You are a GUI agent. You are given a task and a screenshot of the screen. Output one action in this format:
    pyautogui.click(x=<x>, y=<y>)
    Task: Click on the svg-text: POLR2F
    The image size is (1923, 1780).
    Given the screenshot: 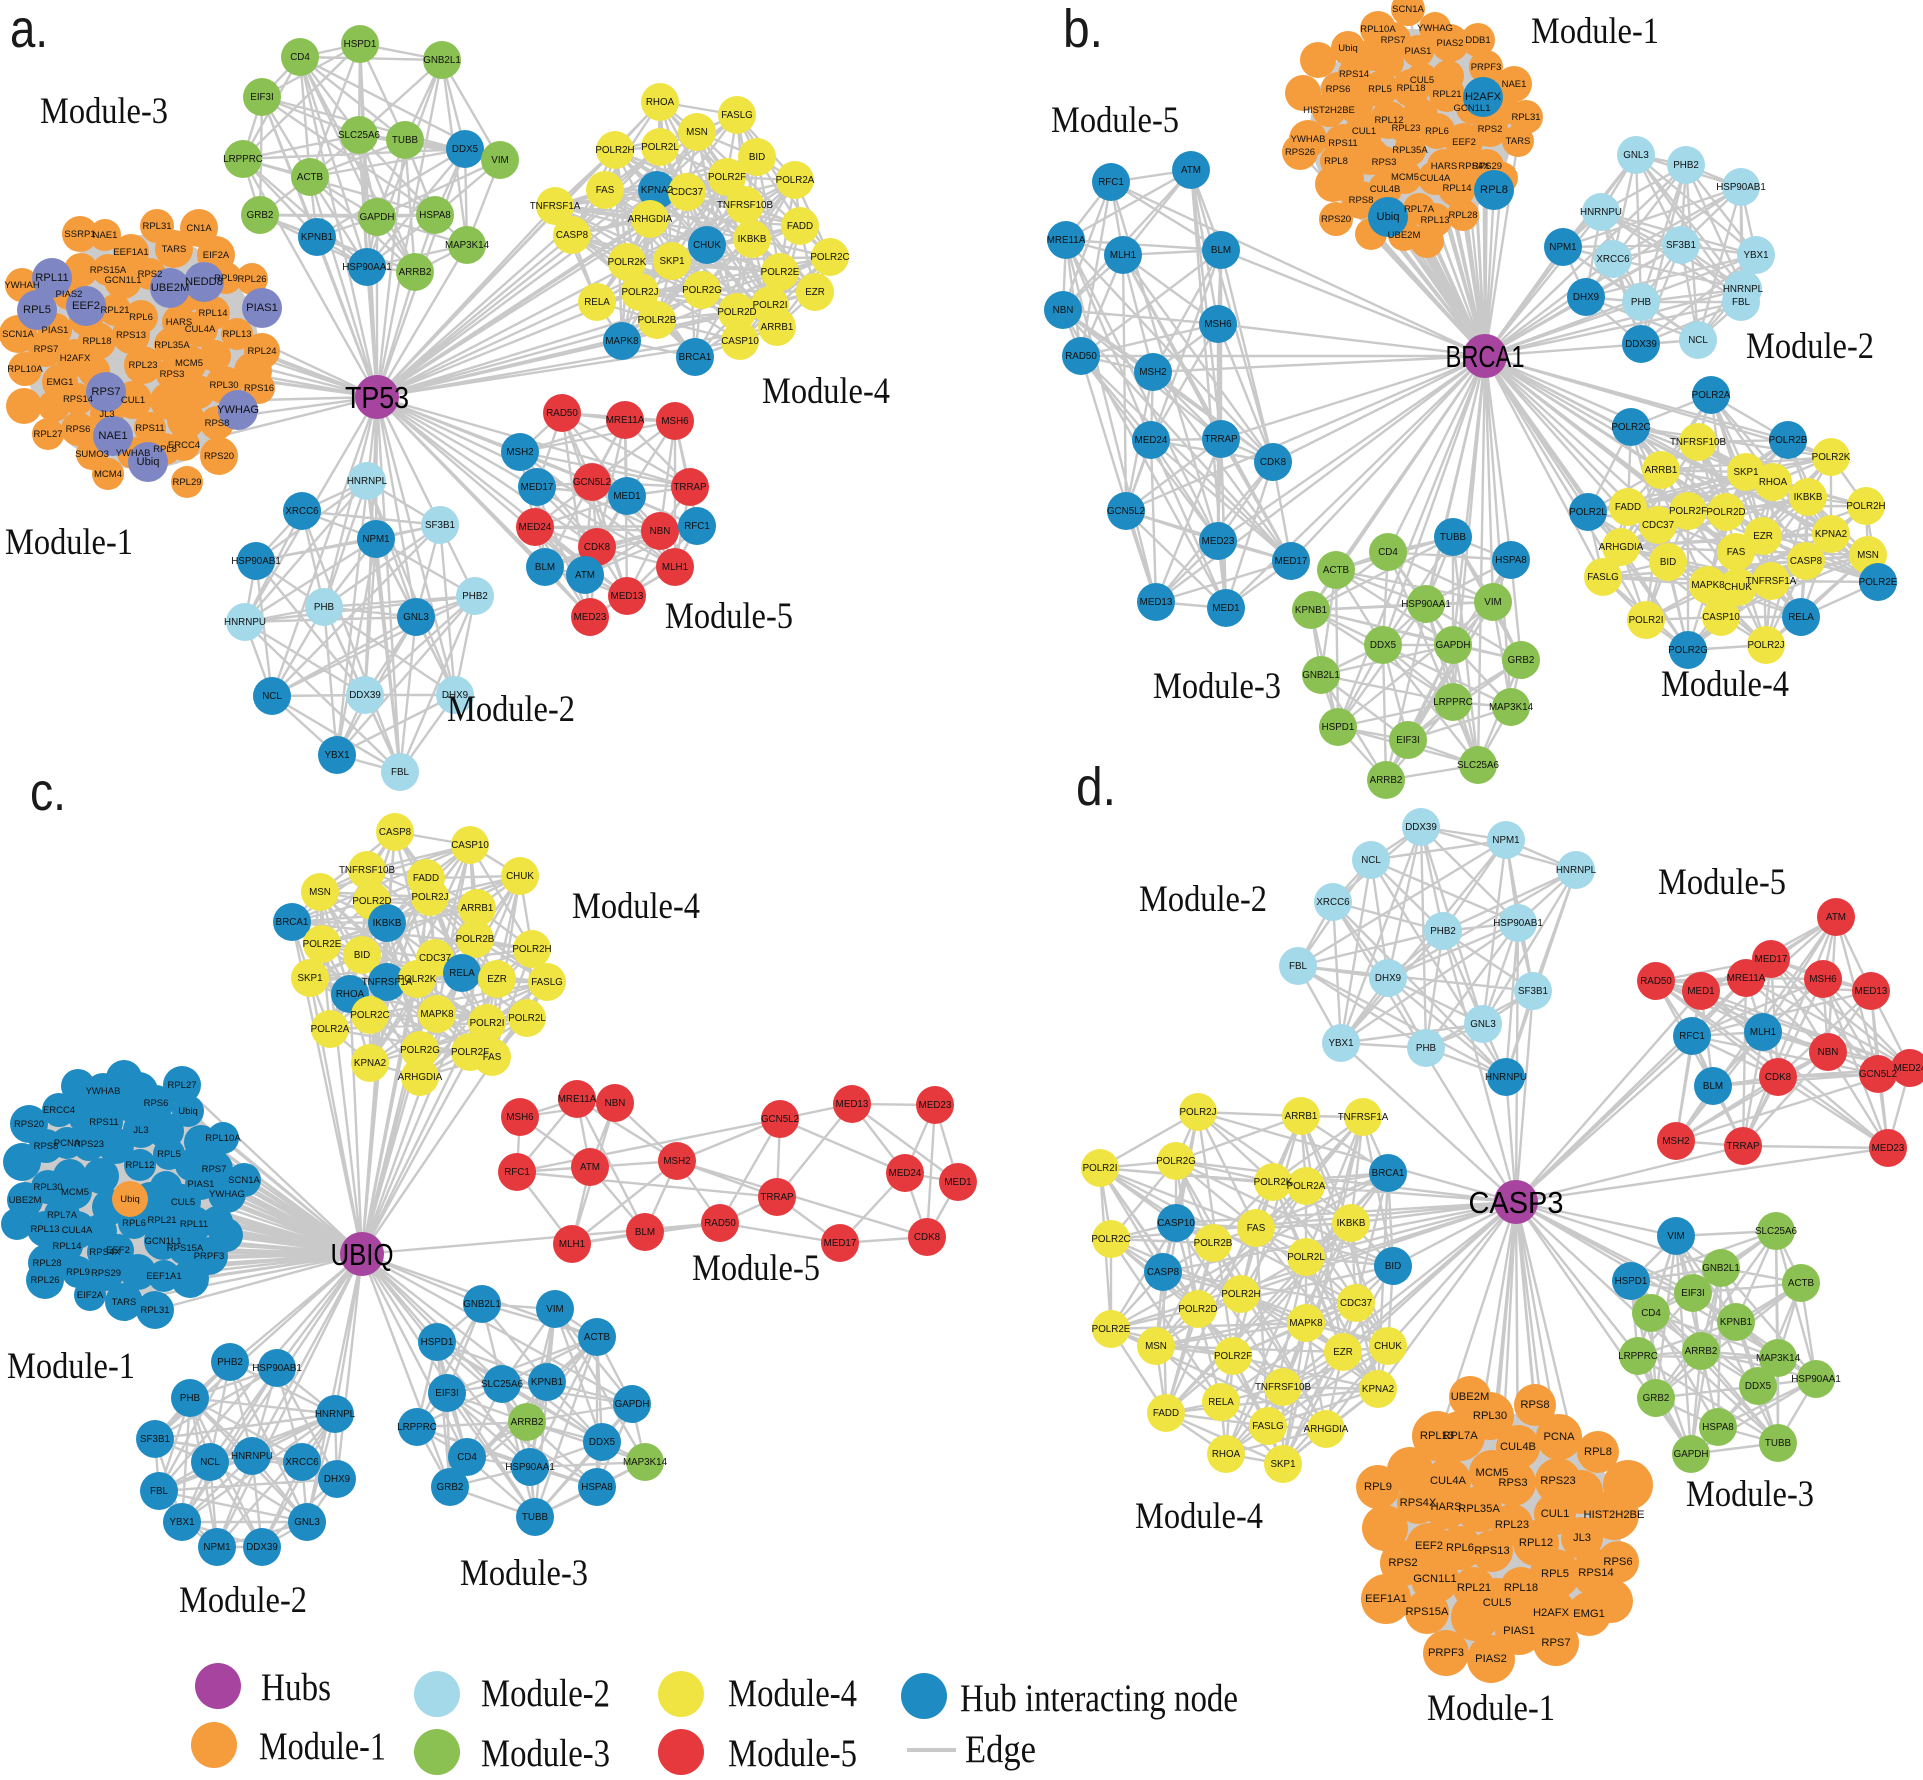 What is the action you would take?
    pyautogui.click(x=727, y=177)
    